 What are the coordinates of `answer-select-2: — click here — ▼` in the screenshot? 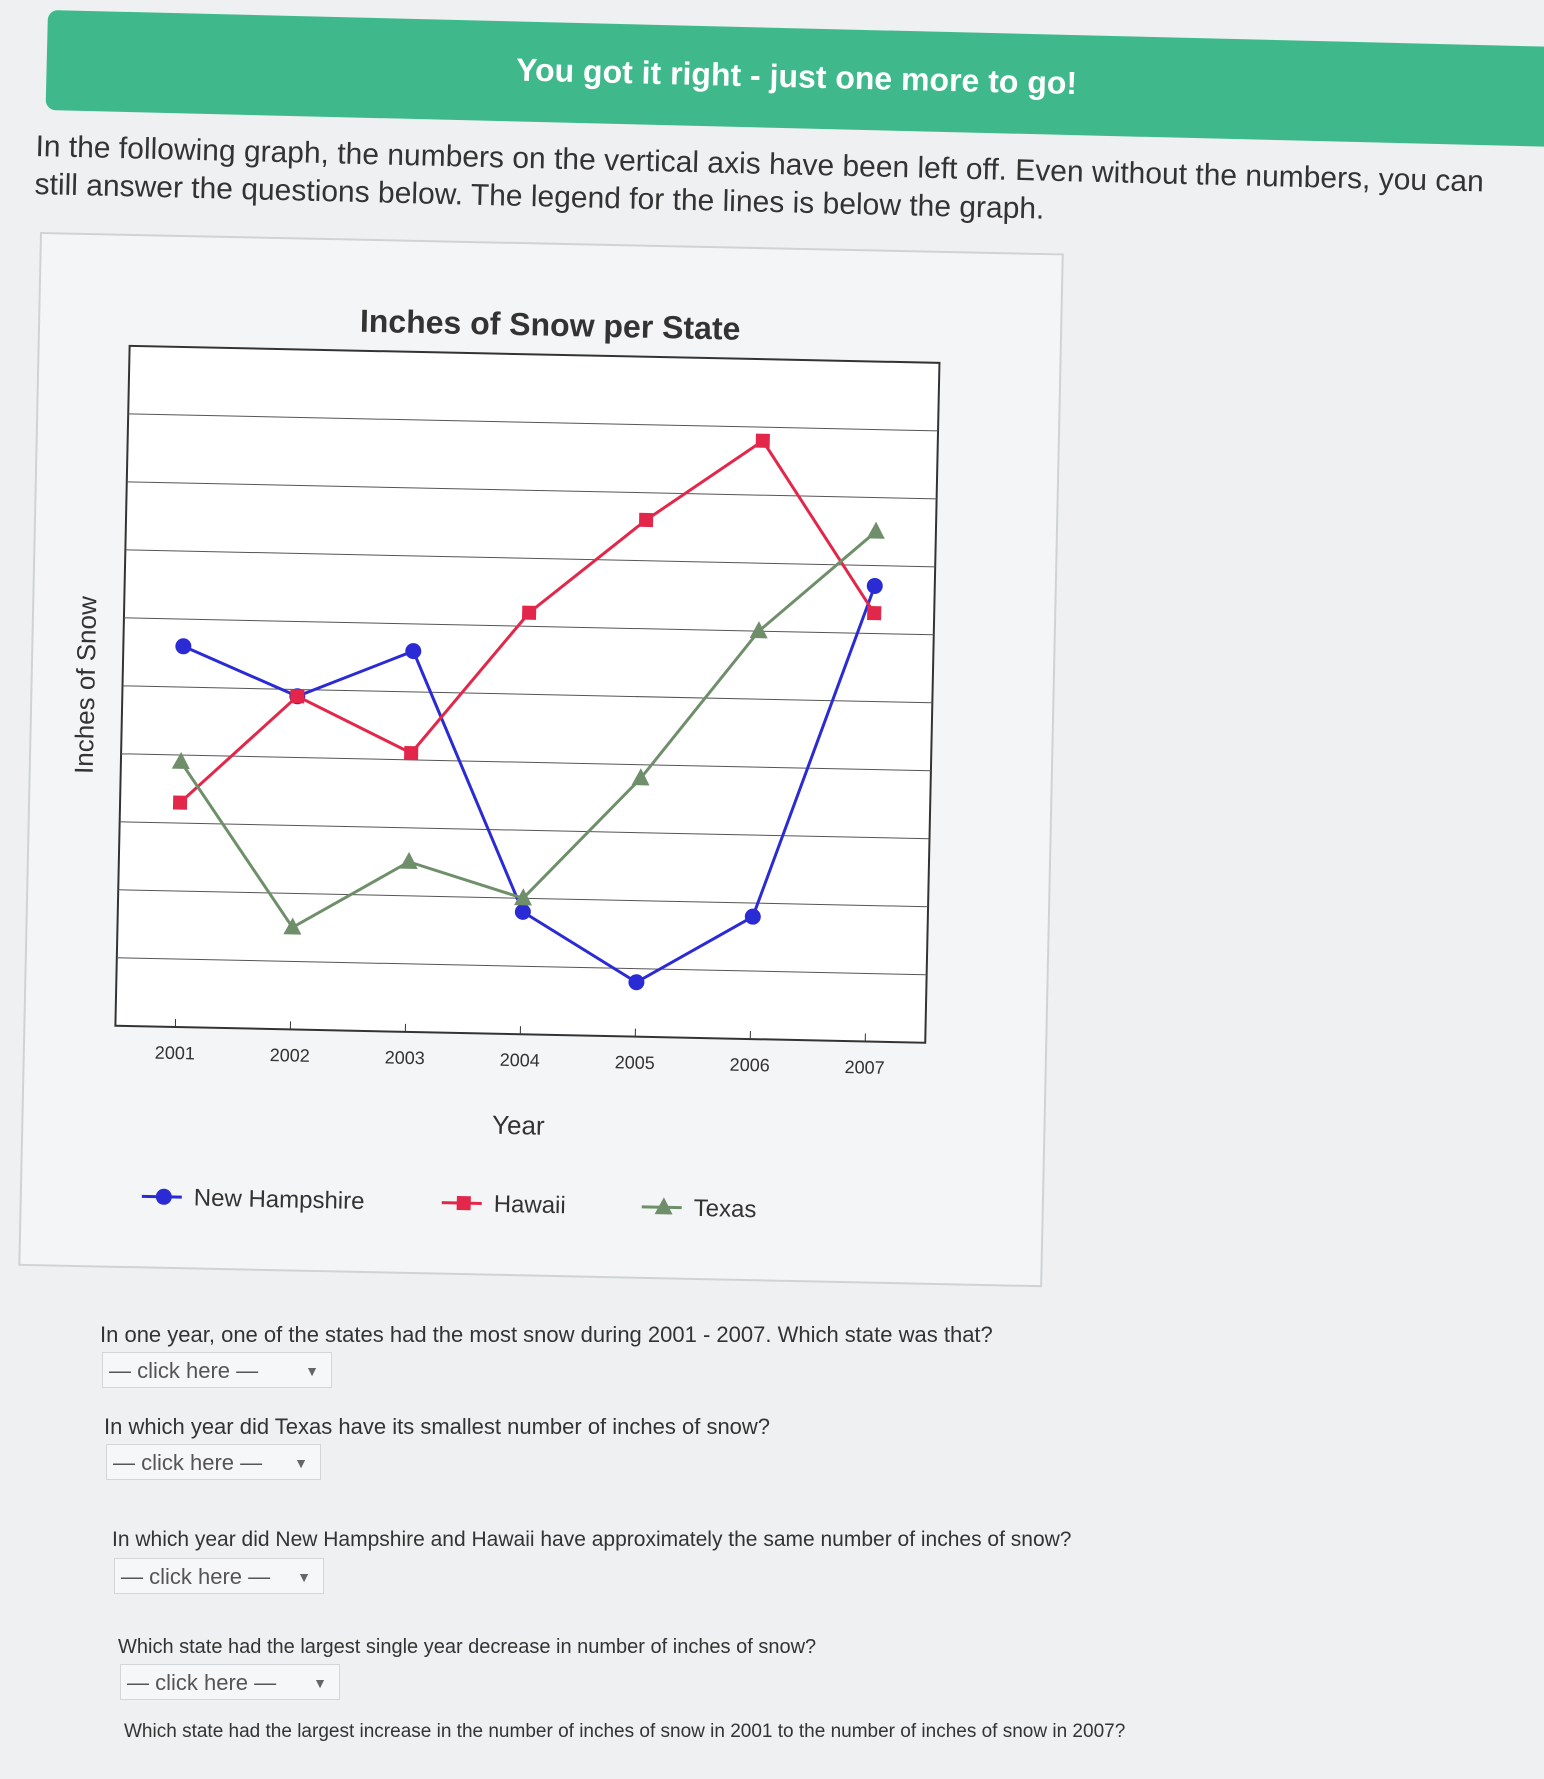 It's located at (213, 1462).